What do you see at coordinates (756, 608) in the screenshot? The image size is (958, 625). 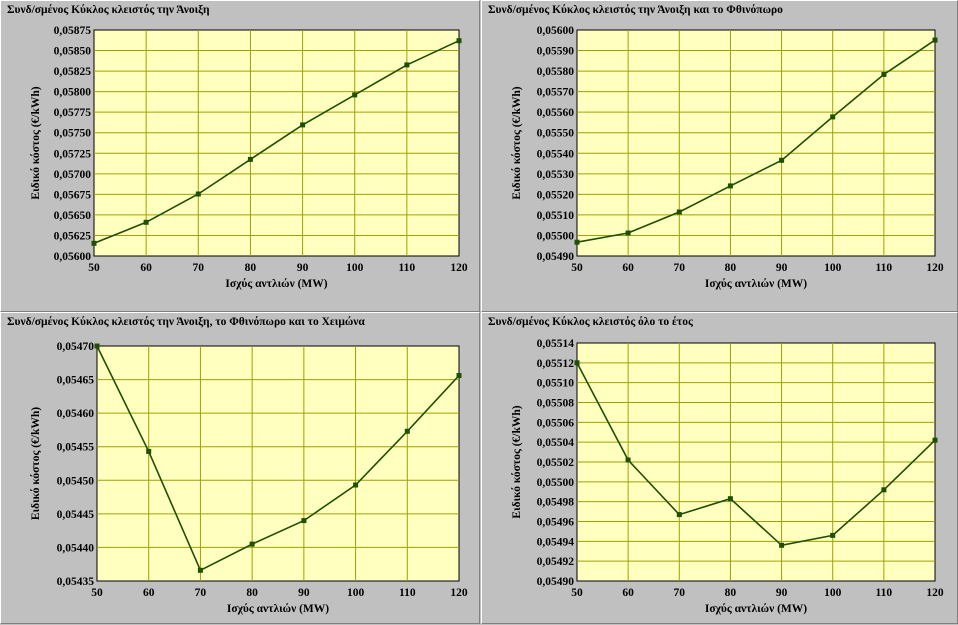 I see `x-axis-label-4: Ισχύς αντλιών (MW)` at bounding box center [756, 608].